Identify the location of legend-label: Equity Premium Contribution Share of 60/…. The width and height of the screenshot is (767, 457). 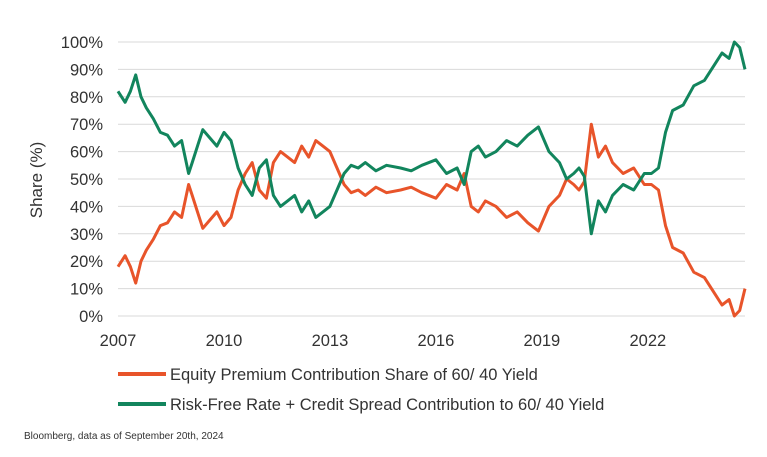
(354, 375).